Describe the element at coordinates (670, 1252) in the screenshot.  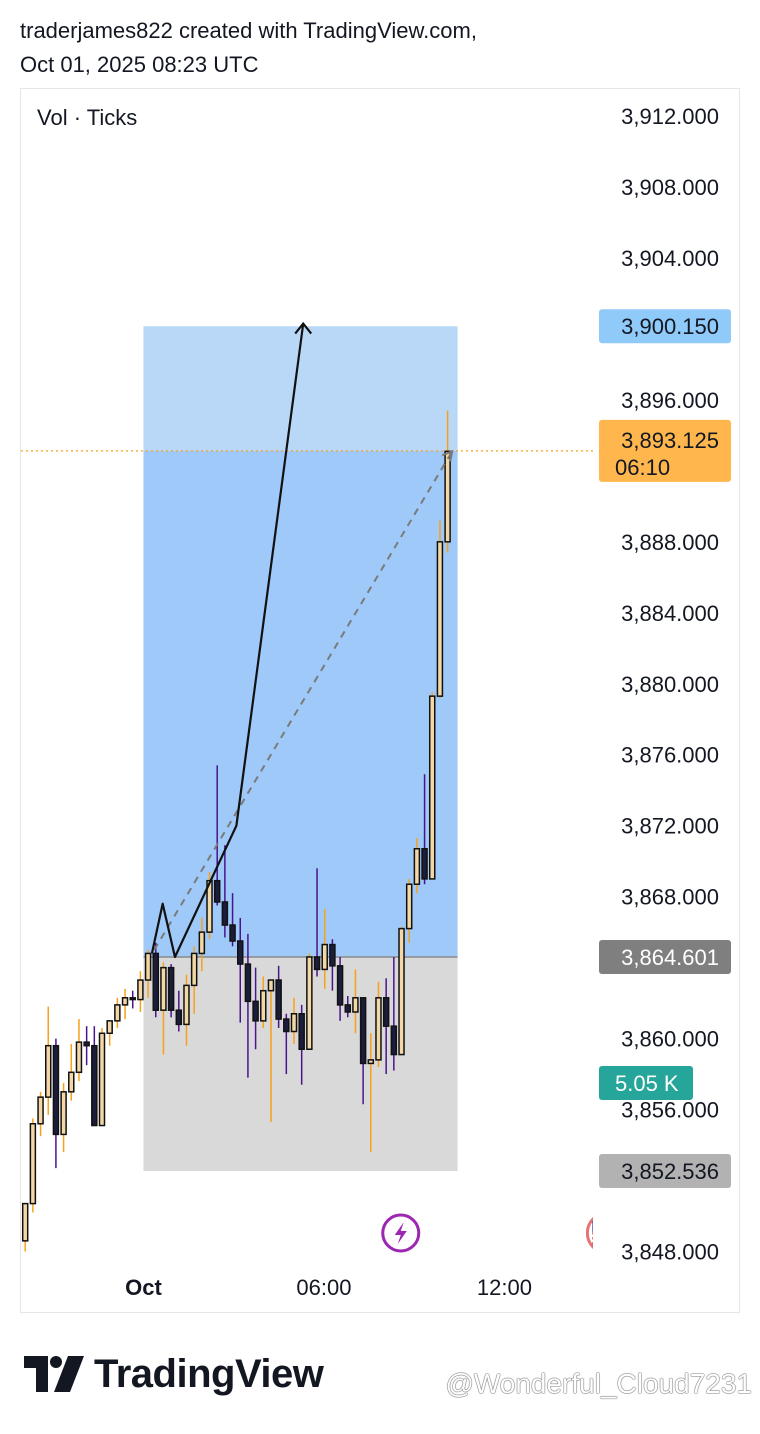
I see `price-tick-label: 3,848.000` at that location.